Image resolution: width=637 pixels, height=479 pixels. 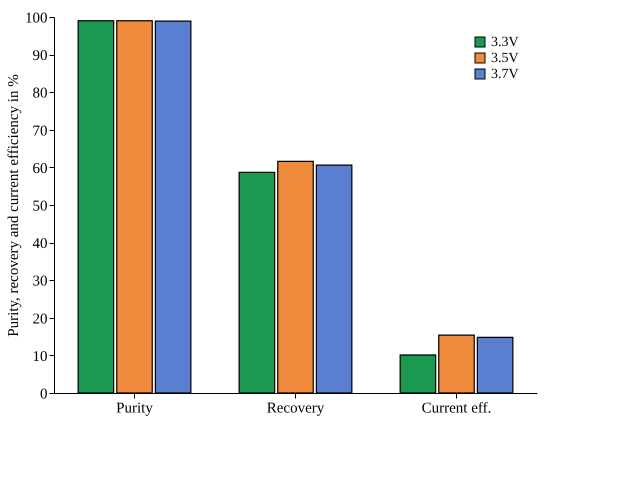 I want to click on legend-label: 3.7V, so click(x=505, y=74).